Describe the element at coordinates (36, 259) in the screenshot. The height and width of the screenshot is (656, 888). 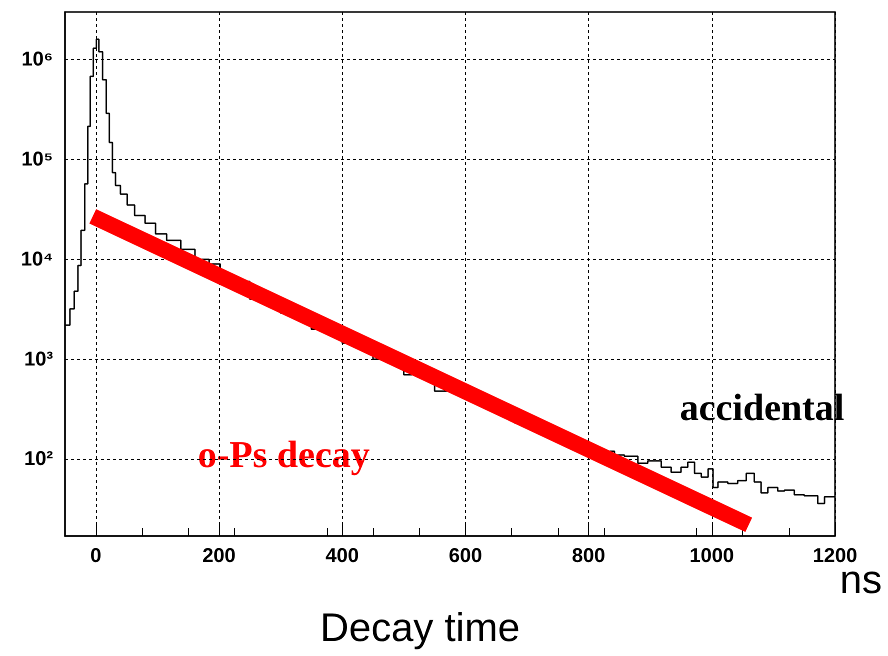
I see `y-tick-label: 10⁴` at that location.